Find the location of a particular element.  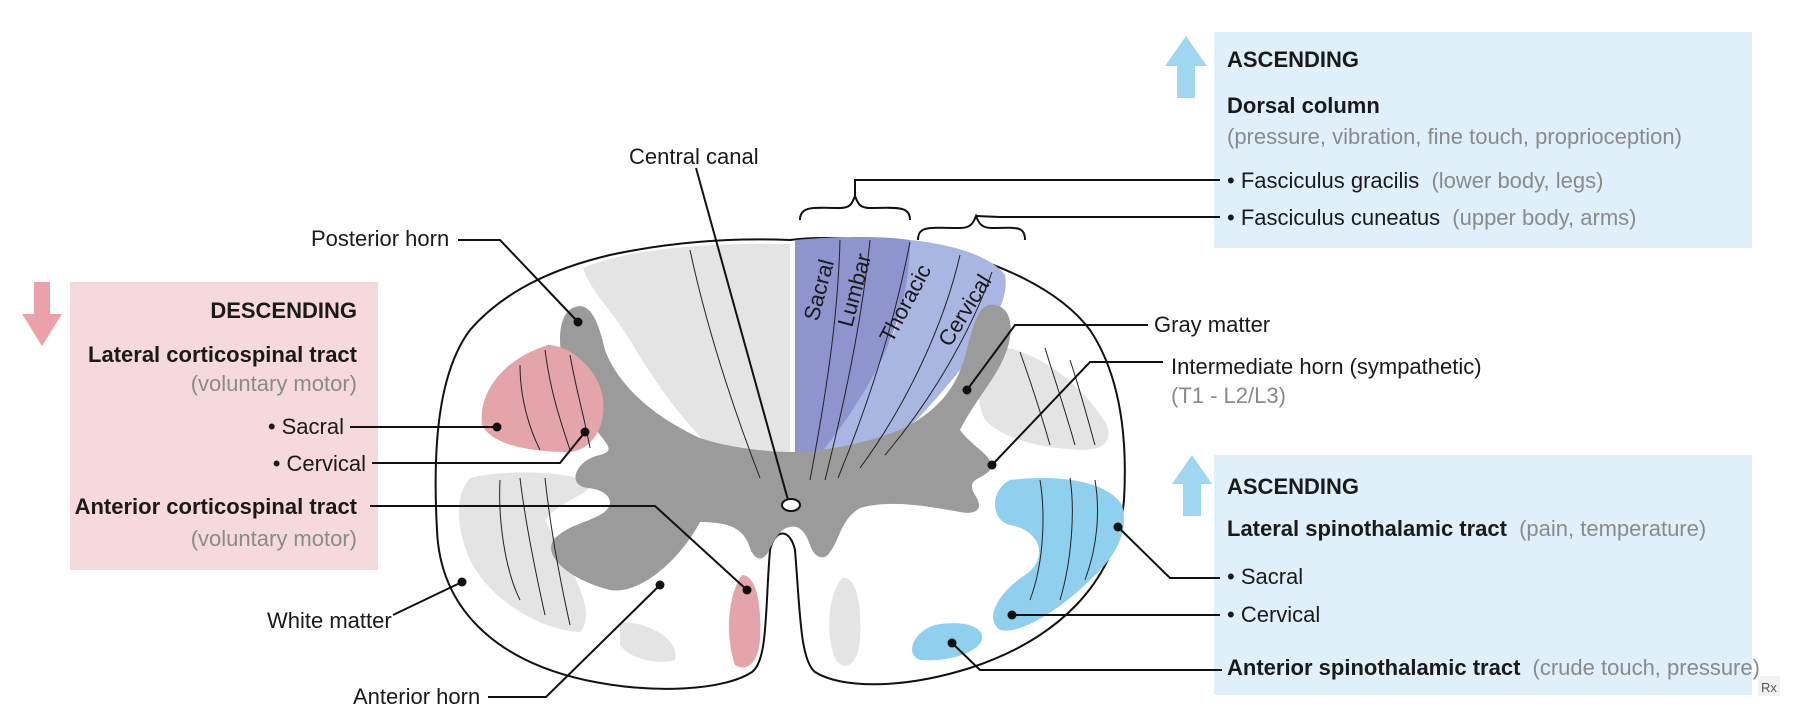

ascending-bottom-heading: ASCENDING is located at coordinates (1293, 486).